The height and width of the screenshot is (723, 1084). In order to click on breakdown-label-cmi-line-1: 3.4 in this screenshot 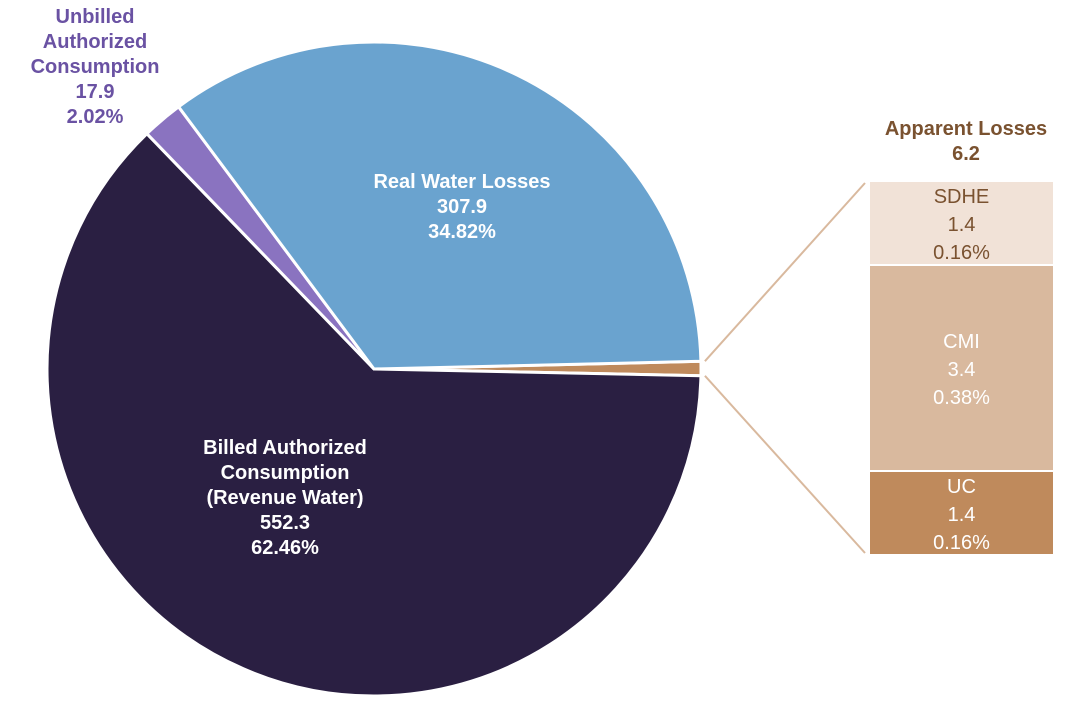, I will do `click(962, 370)`.